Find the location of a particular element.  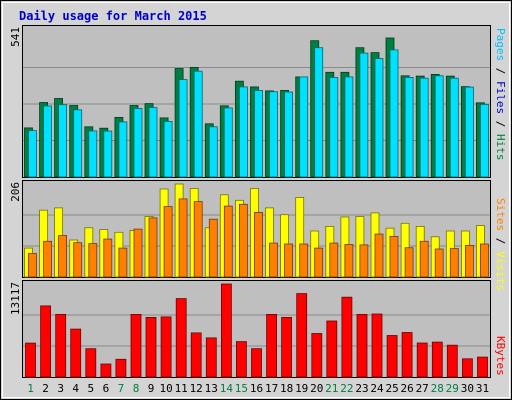

day-label-11: 11 is located at coordinates (181, 388).